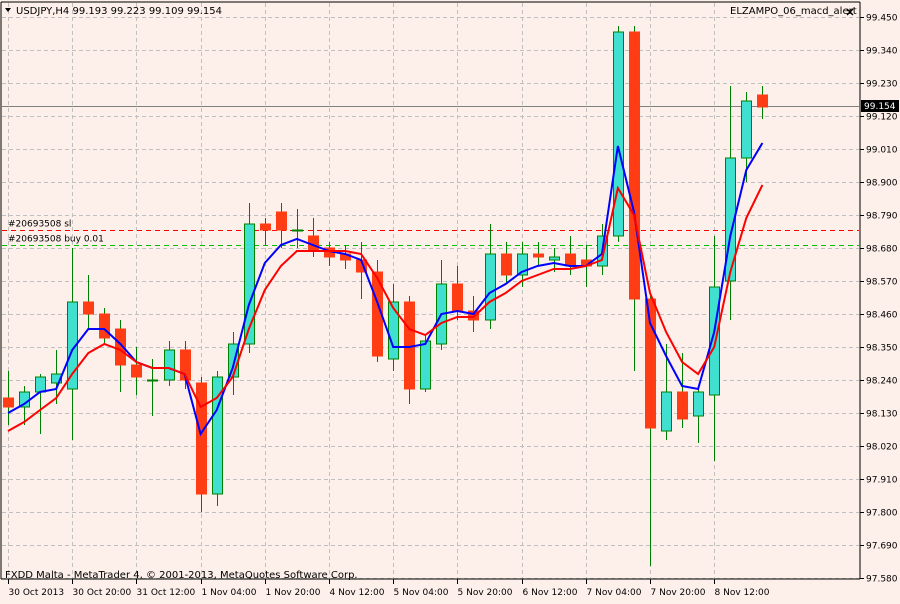 The width and height of the screenshot is (900, 604). What do you see at coordinates (882, 52) in the screenshot?
I see `y-tick-label: 99.340` at bounding box center [882, 52].